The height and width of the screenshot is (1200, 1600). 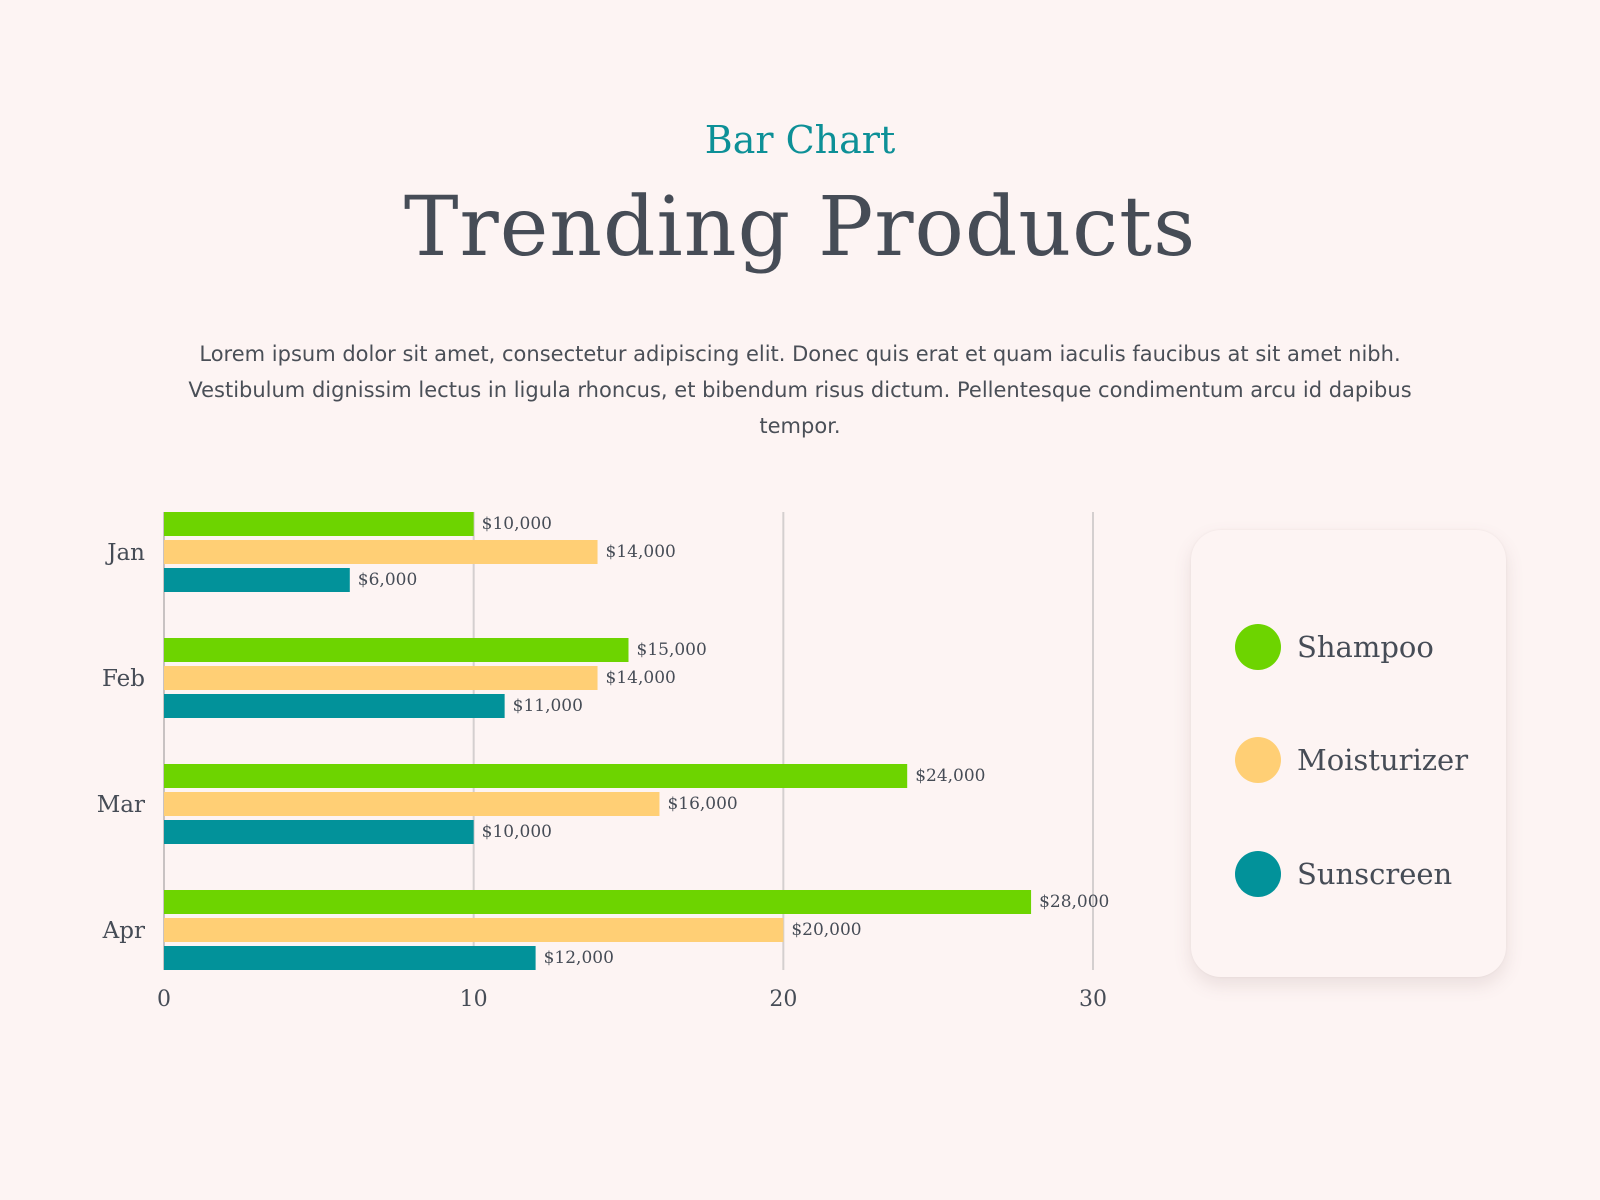 I want to click on data-label: $12,000, so click(x=579, y=958).